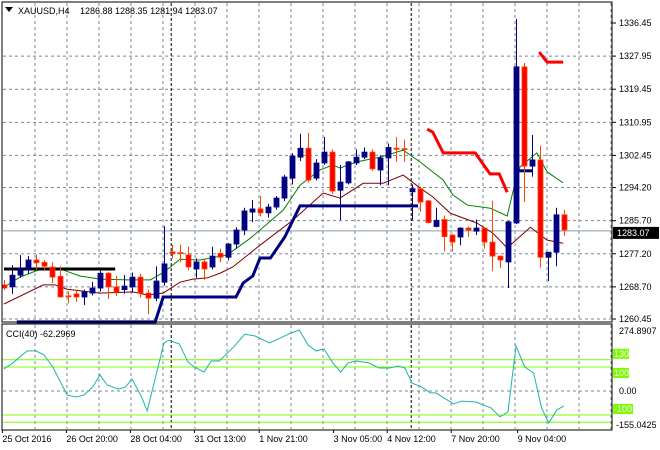 Image resolution: width=660 pixels, height=450 pixels. What do you see at coordinates (92, 439) in the screenshot?
I see `time-label: 26 Oct 20:00` at bounding box center [92, 439].